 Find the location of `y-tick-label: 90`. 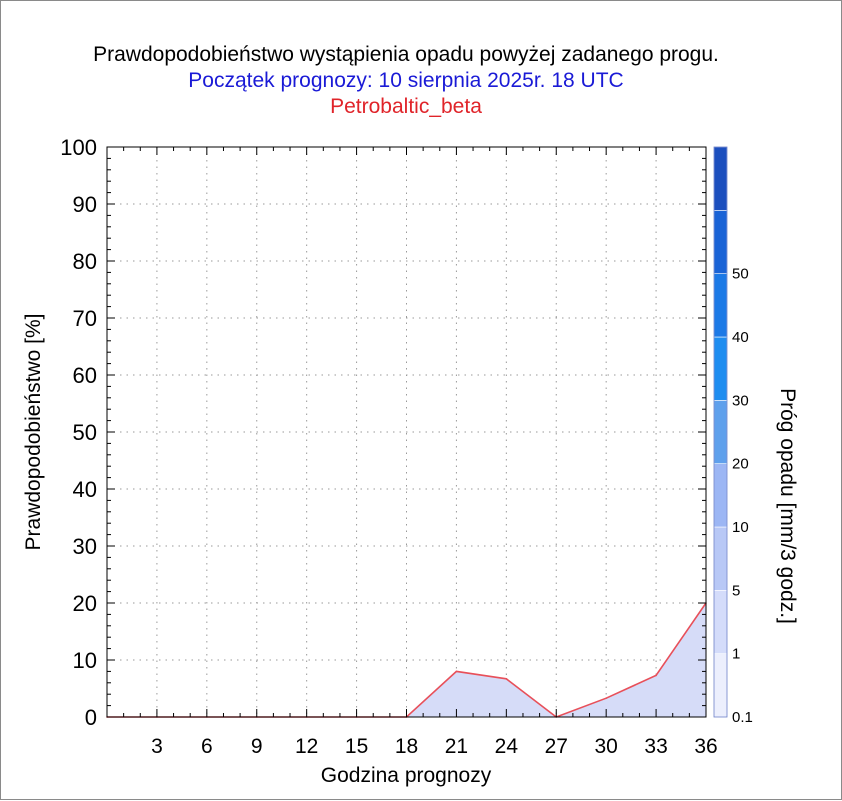

y-tick-label: 90 is located at coordinates (85, 204).